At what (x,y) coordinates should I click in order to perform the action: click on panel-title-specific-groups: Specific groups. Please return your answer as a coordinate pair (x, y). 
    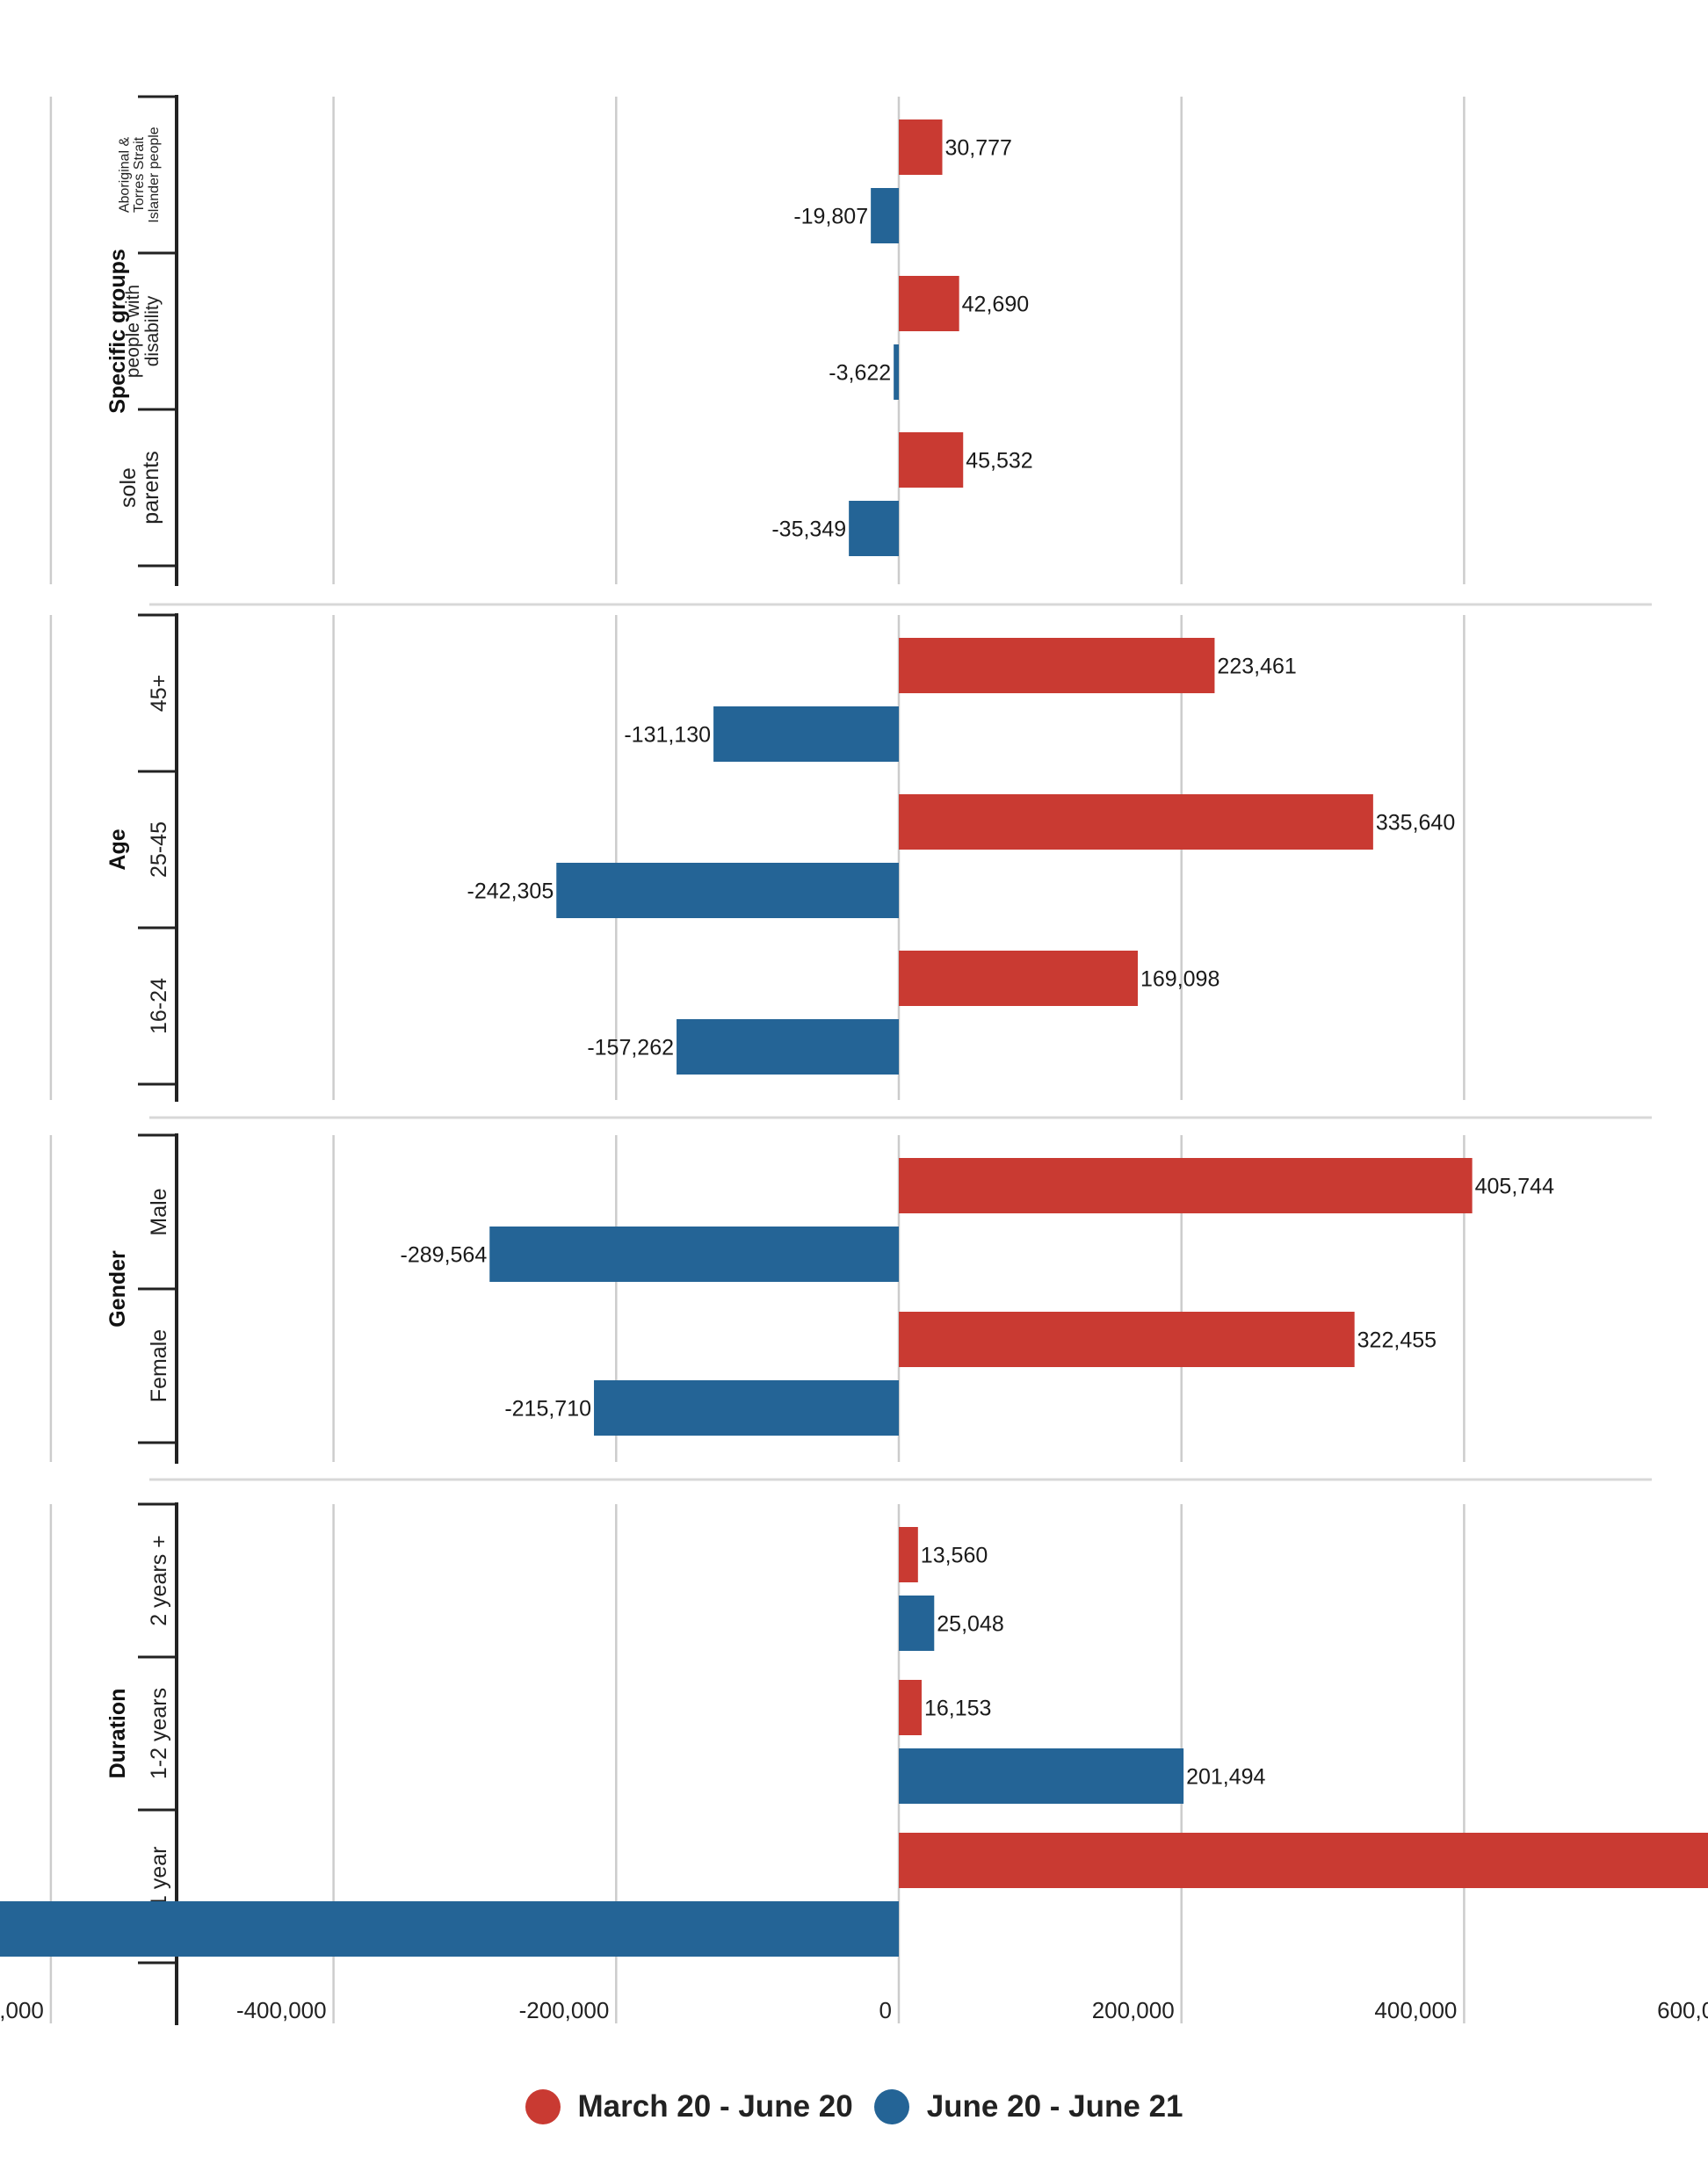
    Looking at the image, I should click on (117, 331).